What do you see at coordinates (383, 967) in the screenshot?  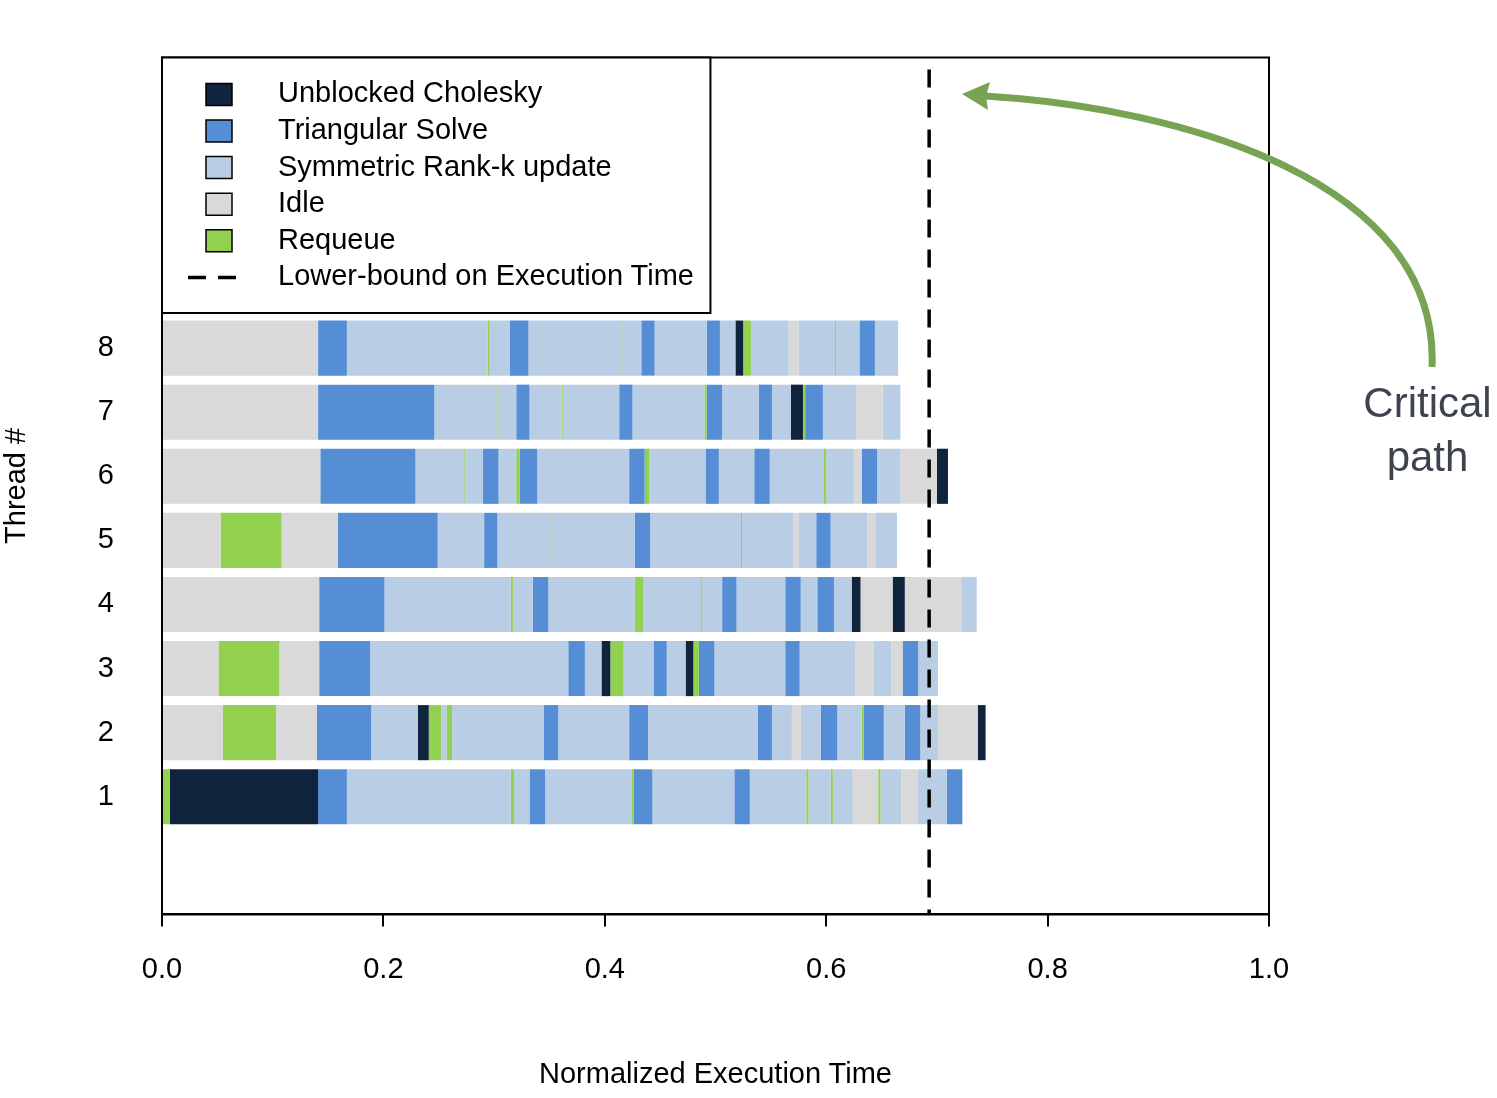 I see `x-tick-label: 0.2` at bounding box center [383, 967].